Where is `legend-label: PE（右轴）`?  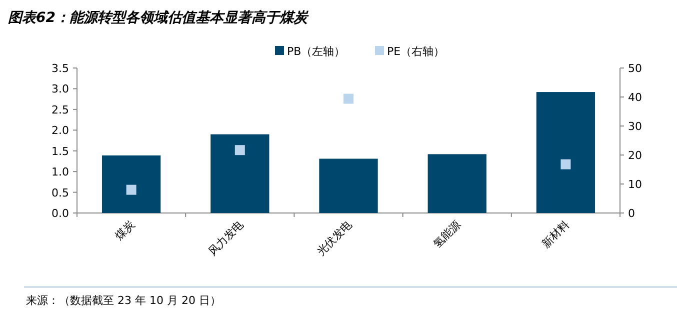
legend-label: PE（右轴） is located at coordinates (416, 51).